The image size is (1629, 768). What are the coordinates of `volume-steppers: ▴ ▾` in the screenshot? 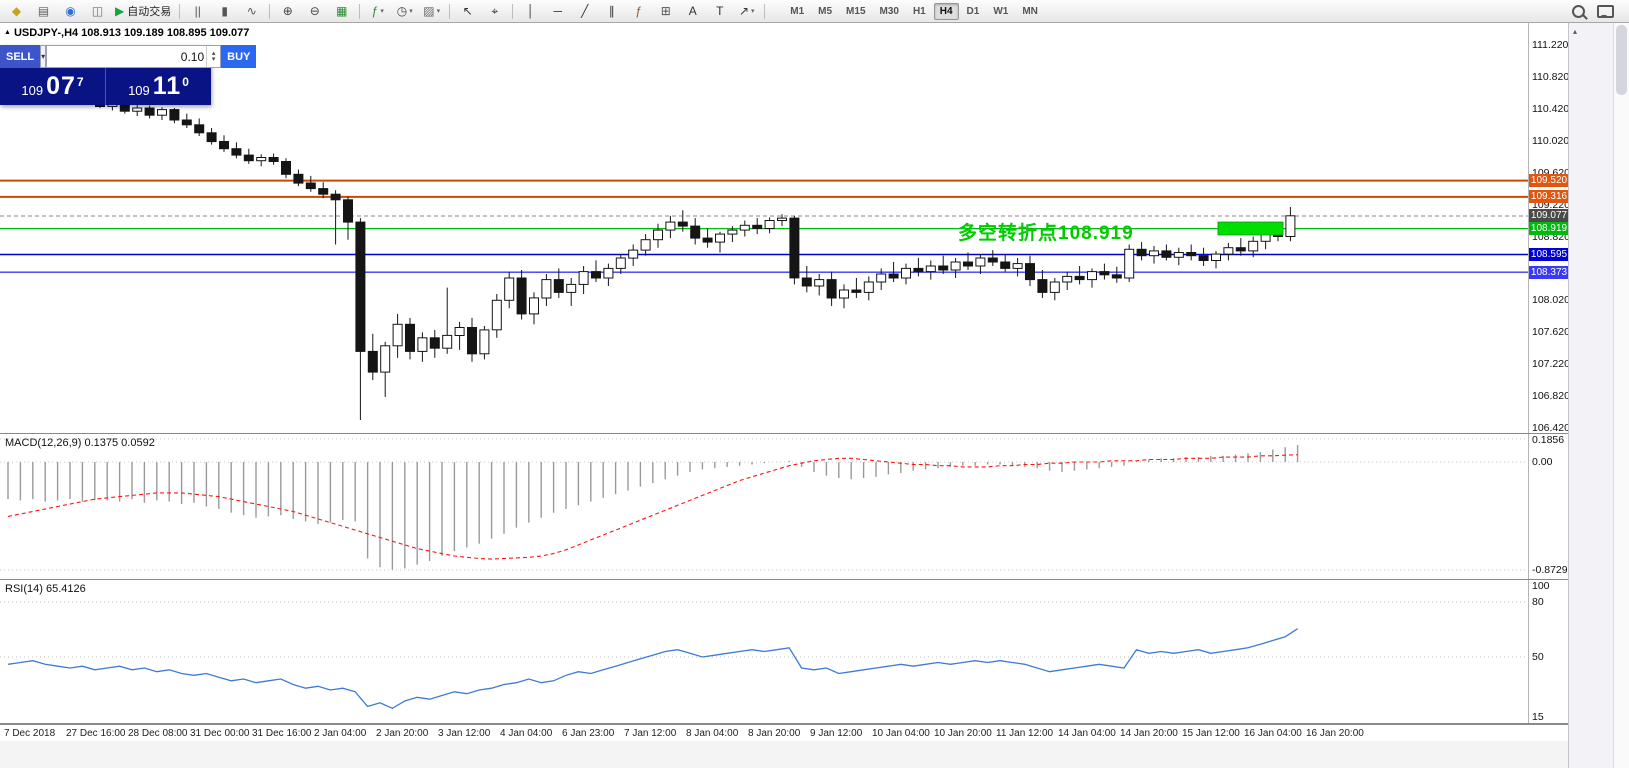 It's located at (213, 56).